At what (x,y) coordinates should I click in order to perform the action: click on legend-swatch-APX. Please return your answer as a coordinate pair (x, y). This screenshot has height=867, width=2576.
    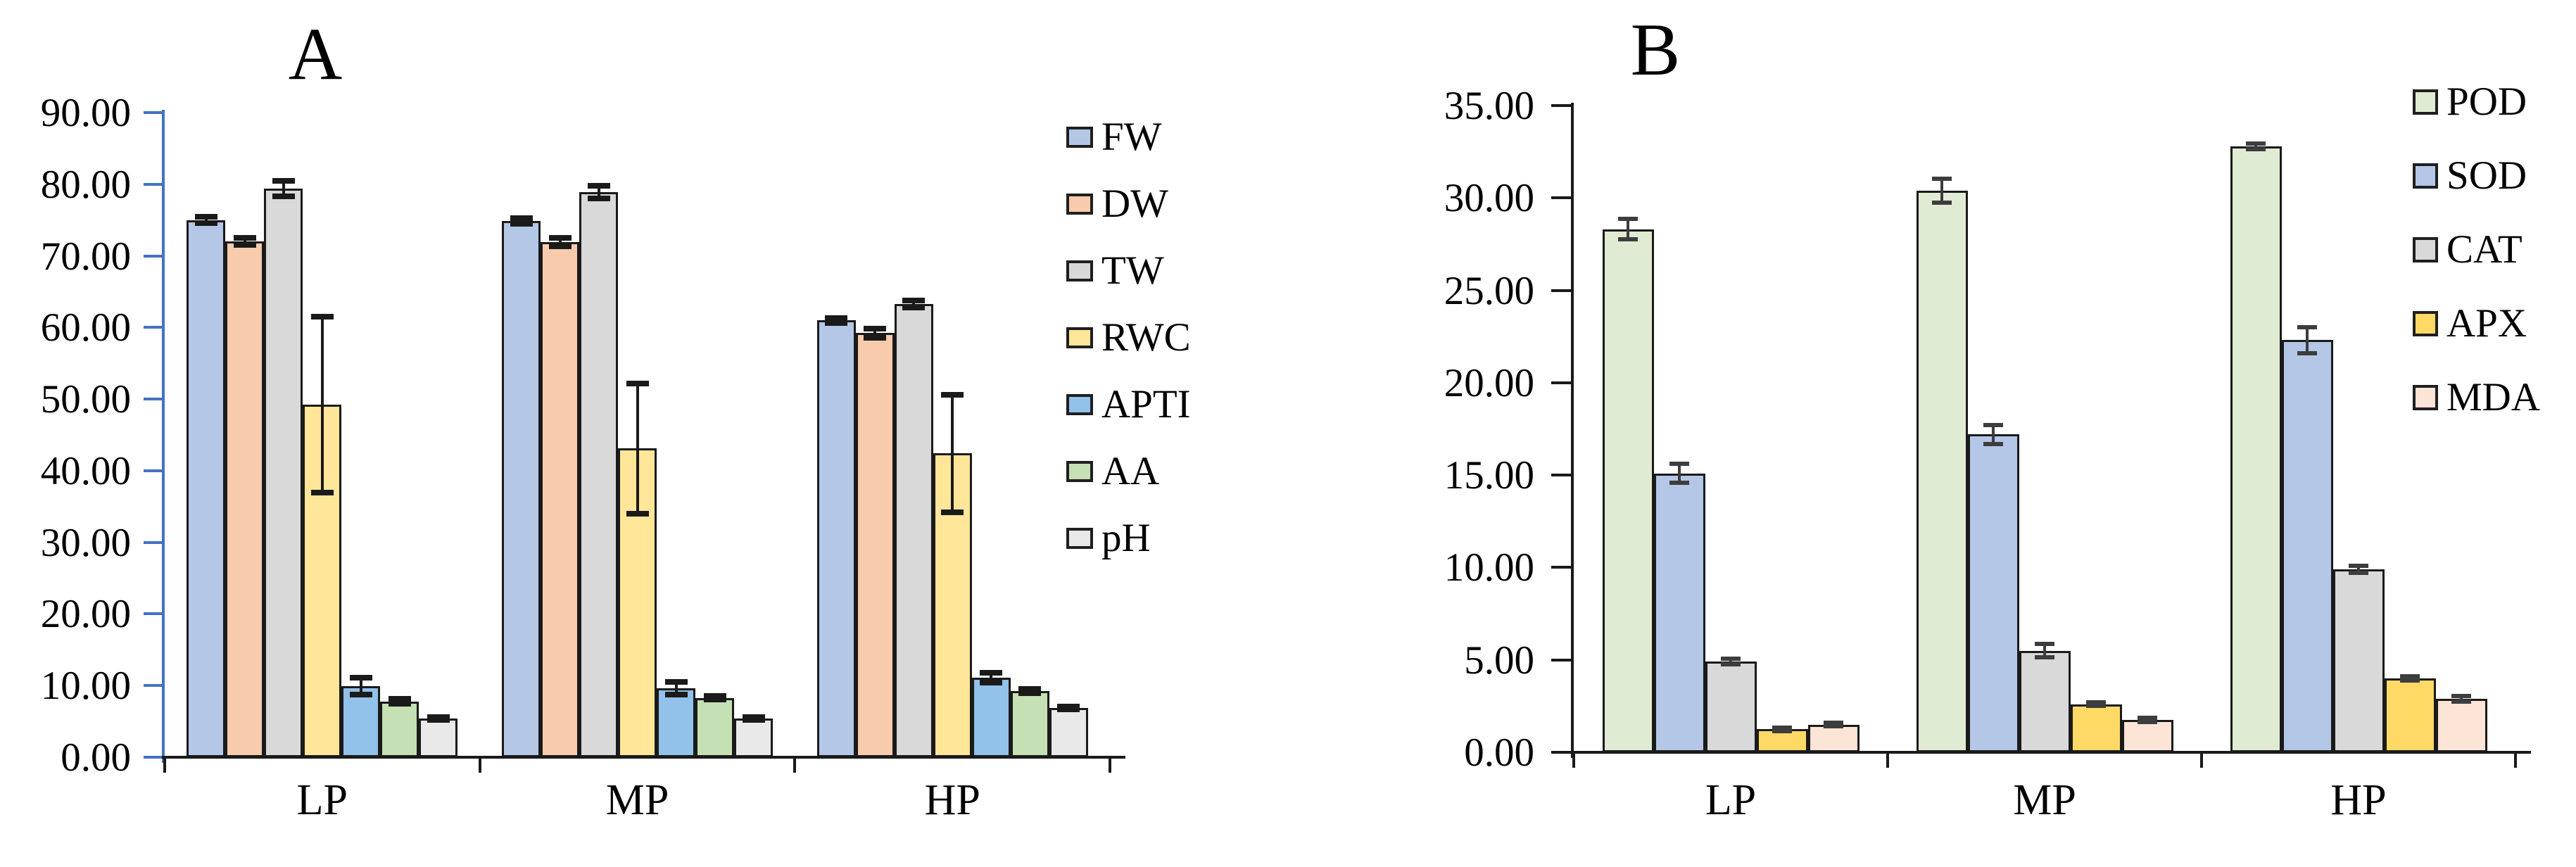
    Looking at the image, I should click on (2425, 323).